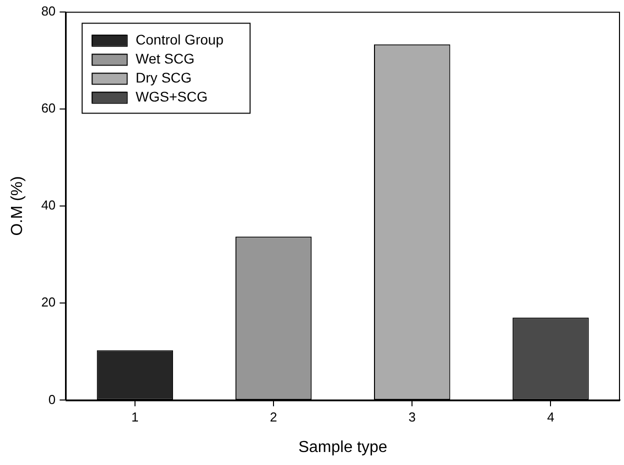  What do you see at coordinates (48, 10) in the screenshot?
I see `y-tick-label: 80` at bounding box center [48, 10].